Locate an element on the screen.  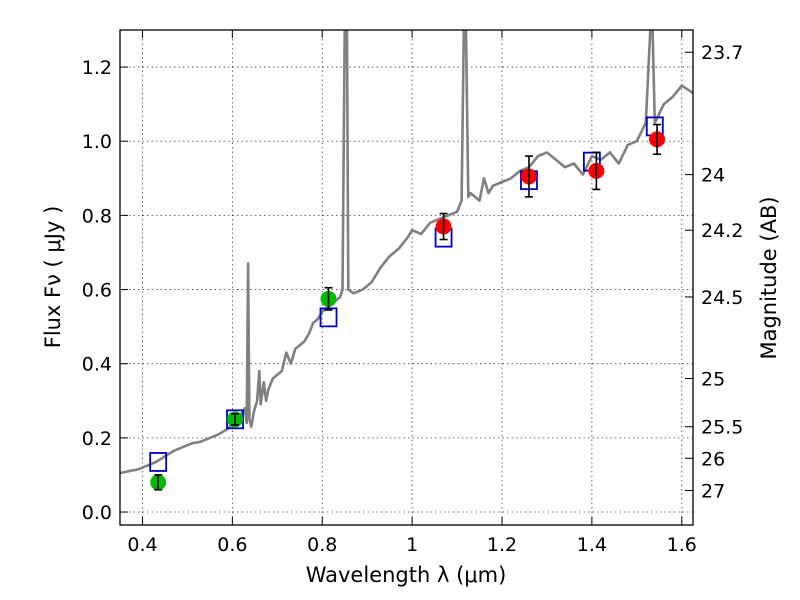
y2-tick-label: 24.5 is located at coordinates (722, 298).